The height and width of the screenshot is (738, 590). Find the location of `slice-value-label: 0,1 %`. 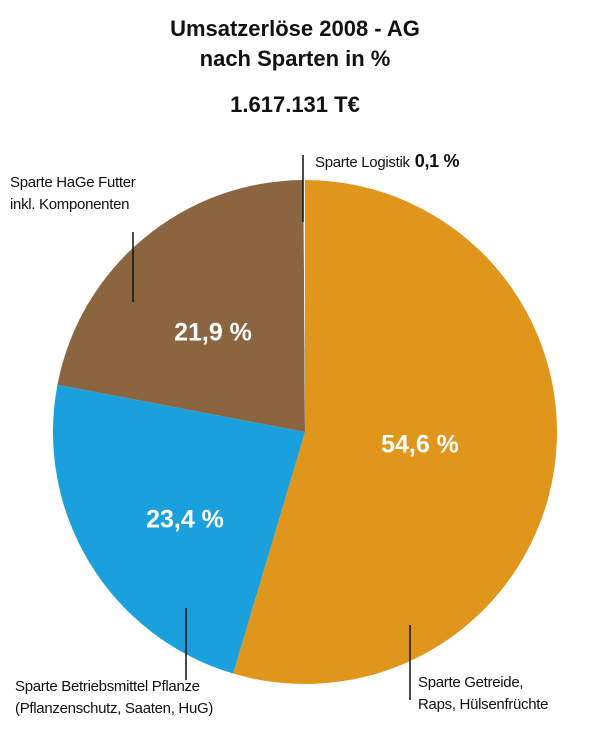

slice-value-label: 0,1 % is located at coordinates (437, 161).